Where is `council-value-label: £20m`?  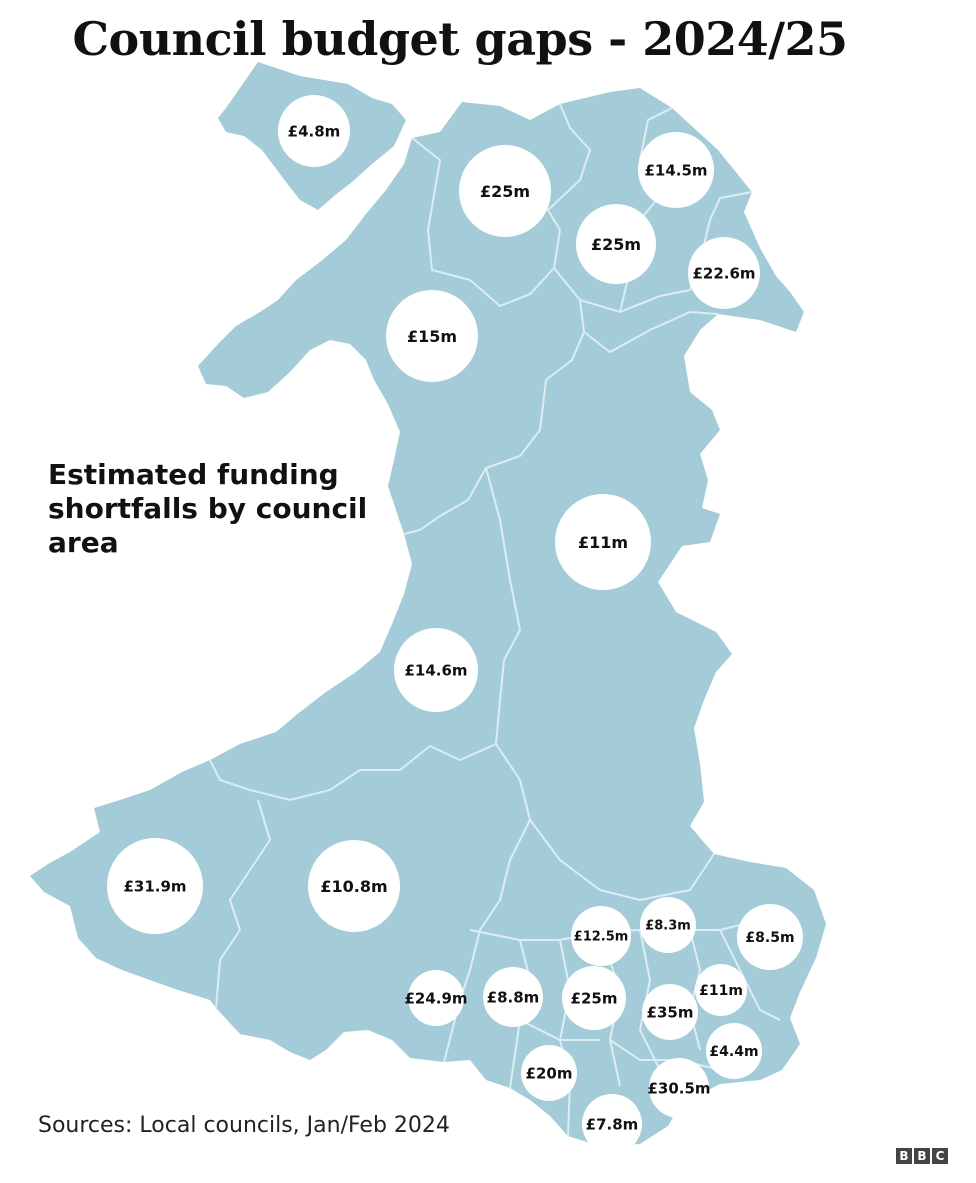 council-value-label: £20m is located at coordinates (549, 1073).